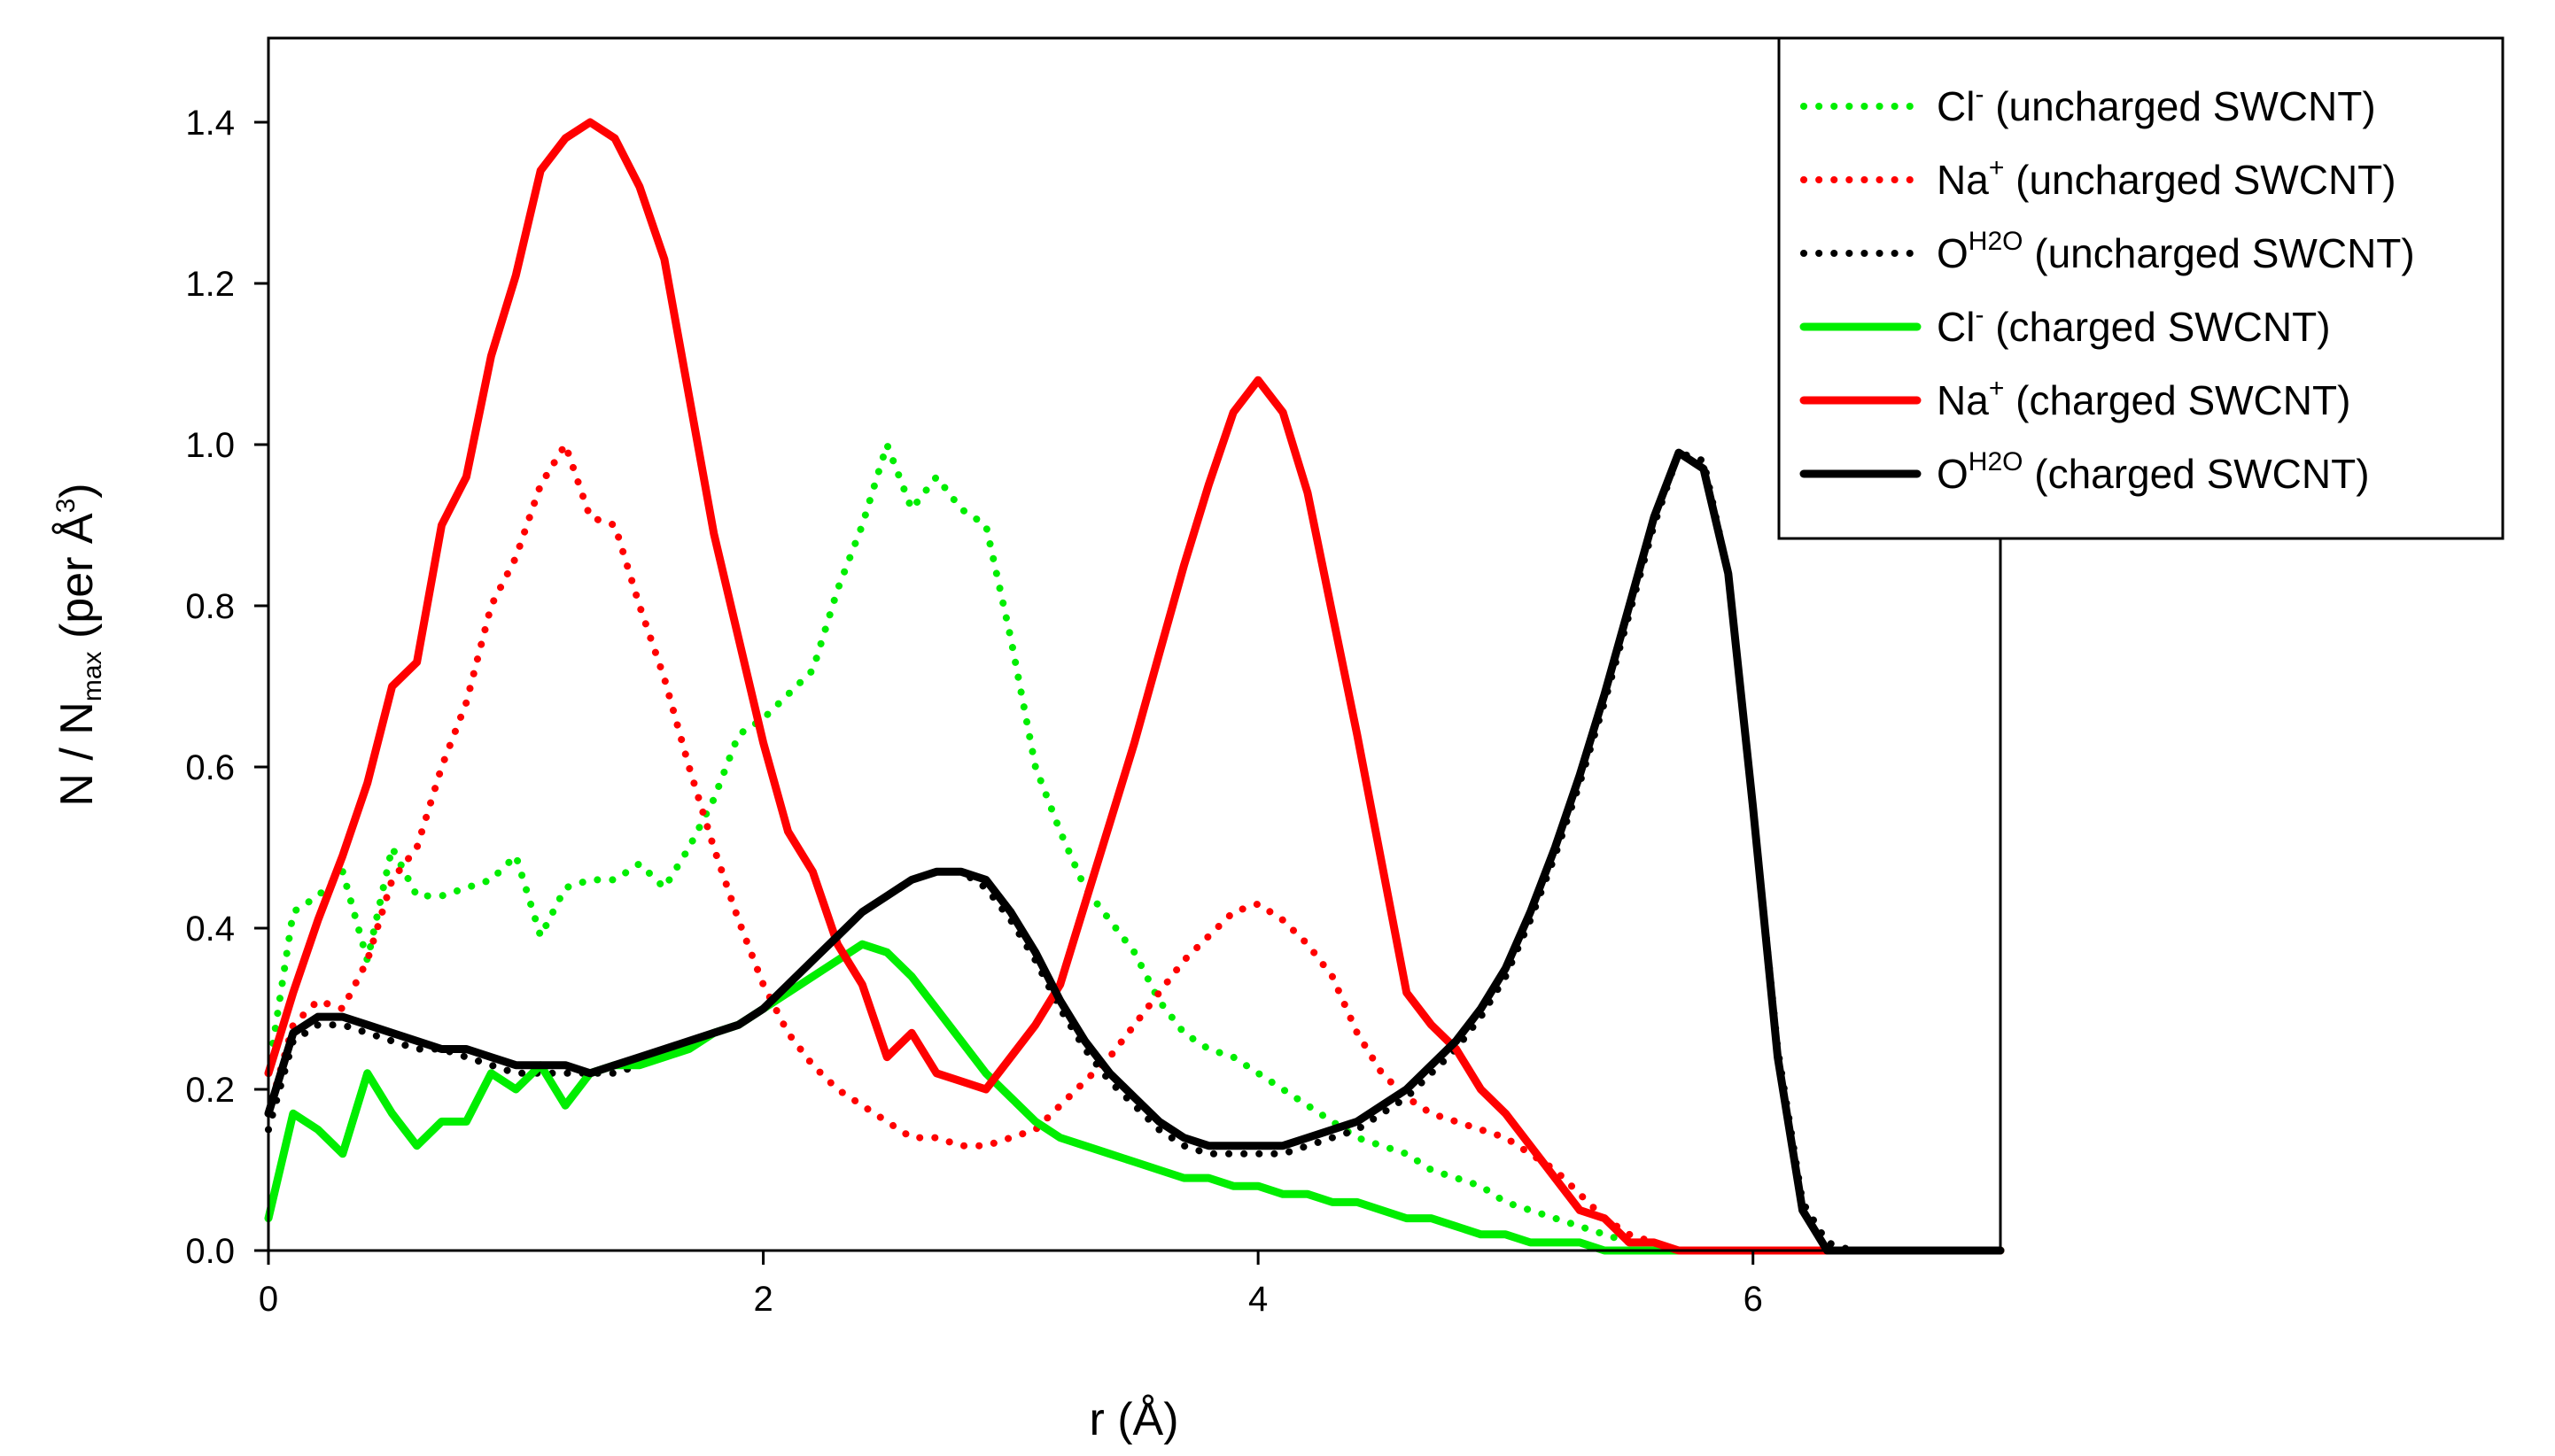 The width and height of the screenshot is (2555, 1456). Describe the element at coordinates (763, 1299) in the screenshot. I see `x-tick-label-1: 2` at that location.